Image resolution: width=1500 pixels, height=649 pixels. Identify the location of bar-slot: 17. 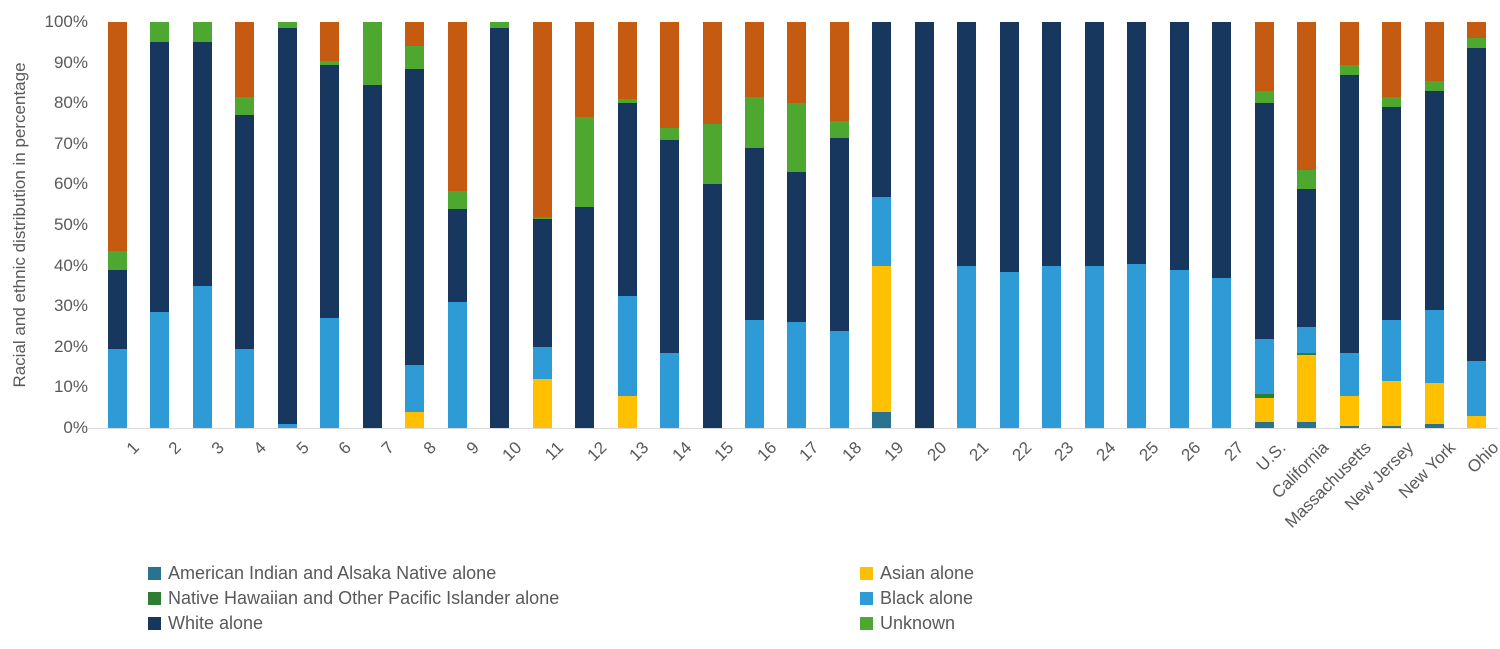
(799, 243).